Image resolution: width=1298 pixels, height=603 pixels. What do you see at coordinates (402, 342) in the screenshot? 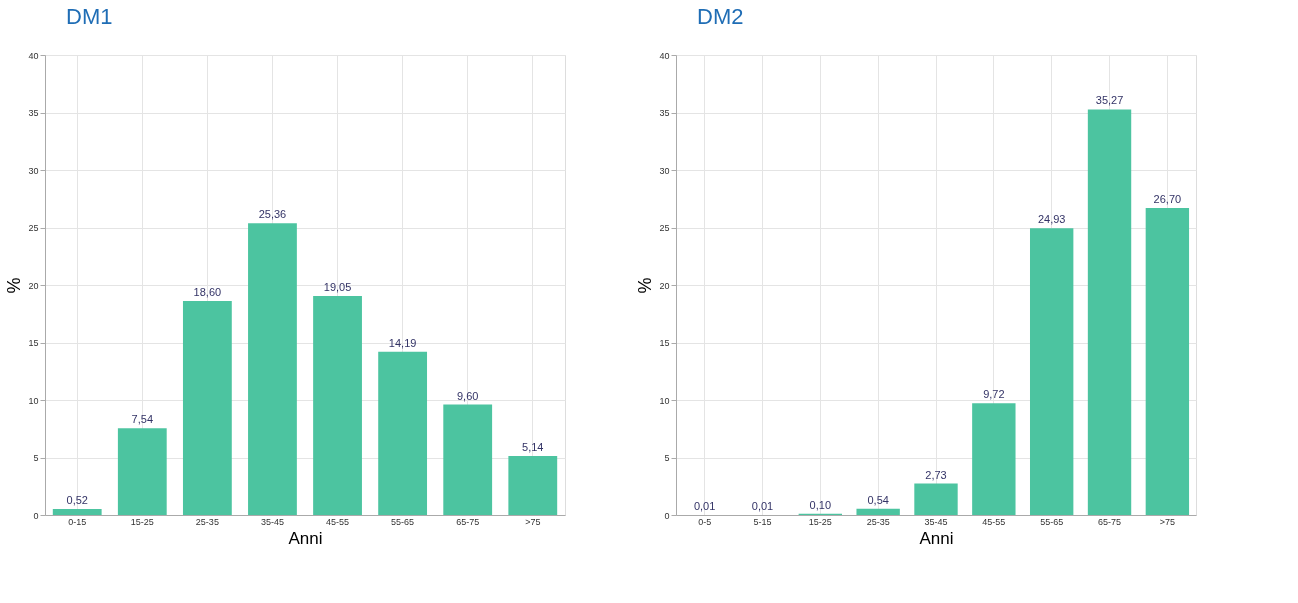
I see `data-label: 14,19` at bounding box center [402, 342].